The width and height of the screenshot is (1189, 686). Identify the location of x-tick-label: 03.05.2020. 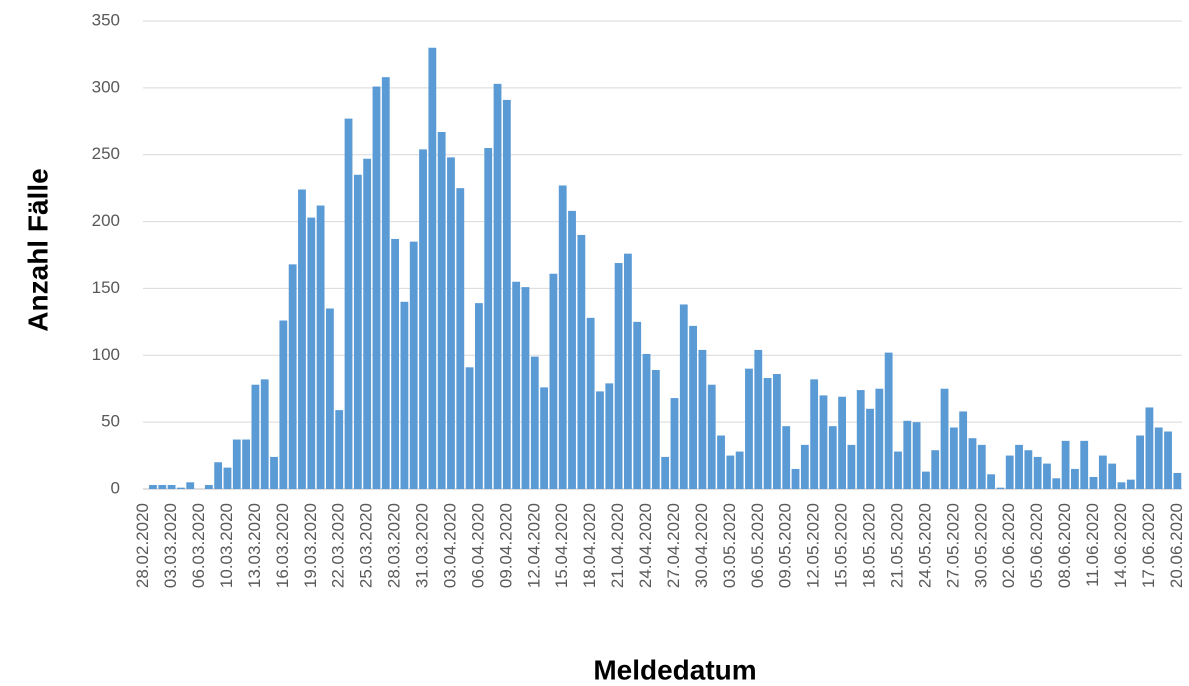
(729, 545).